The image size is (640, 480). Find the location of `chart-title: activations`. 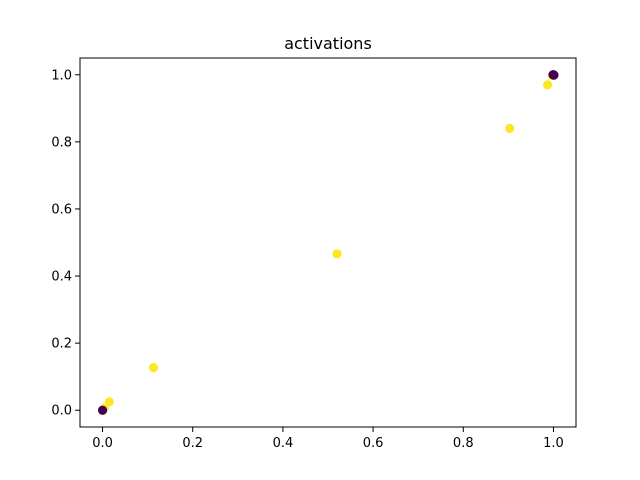

chart-title: activations is located at coordinates (328, 43).